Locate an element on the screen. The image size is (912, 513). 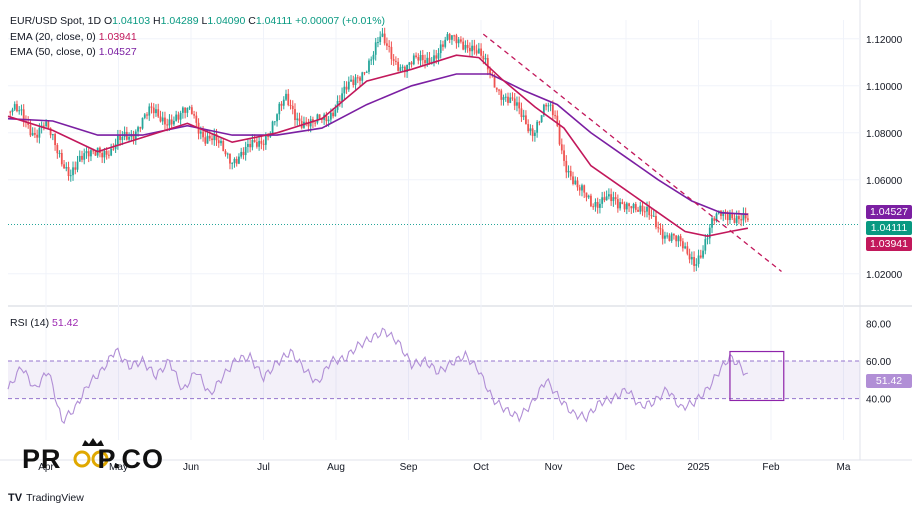
time-tick-label: Sep is located at coordinates (409, 467).